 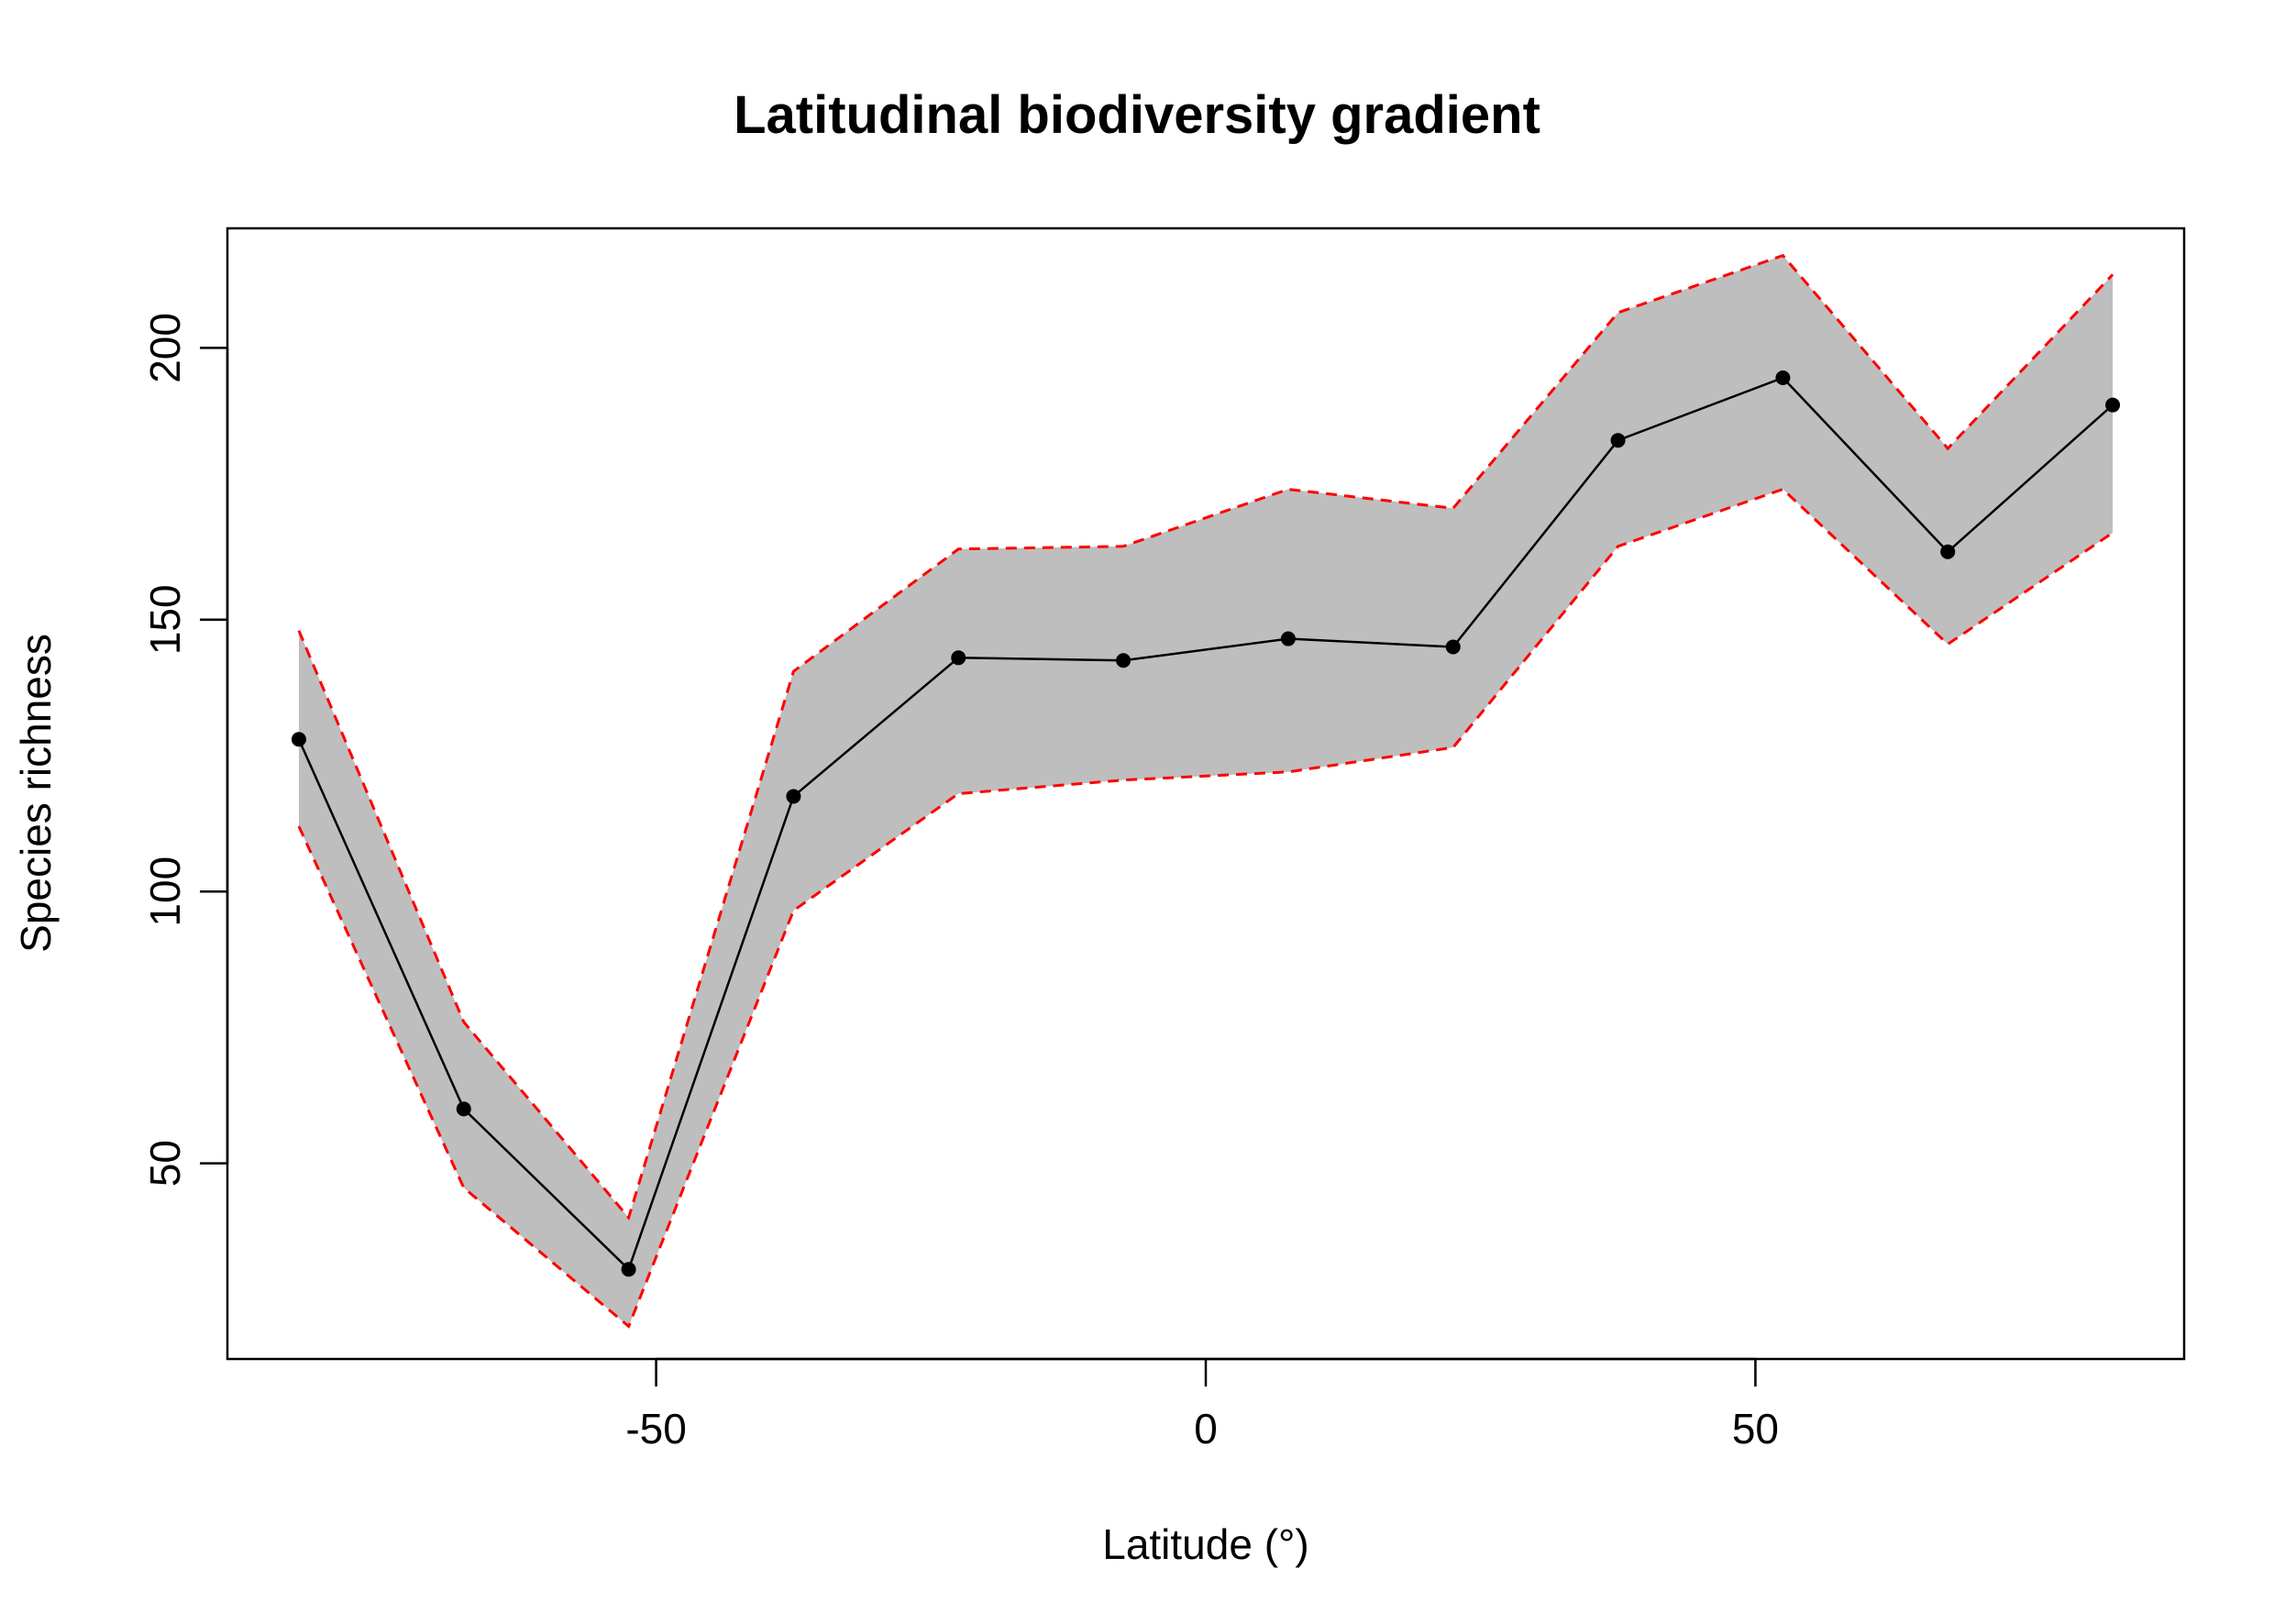 What do you see at coordinates (1206, 1544) in the screenshot?
I see `x-axis-label: Latitude (°)` at bounding box center [1206, 1544].